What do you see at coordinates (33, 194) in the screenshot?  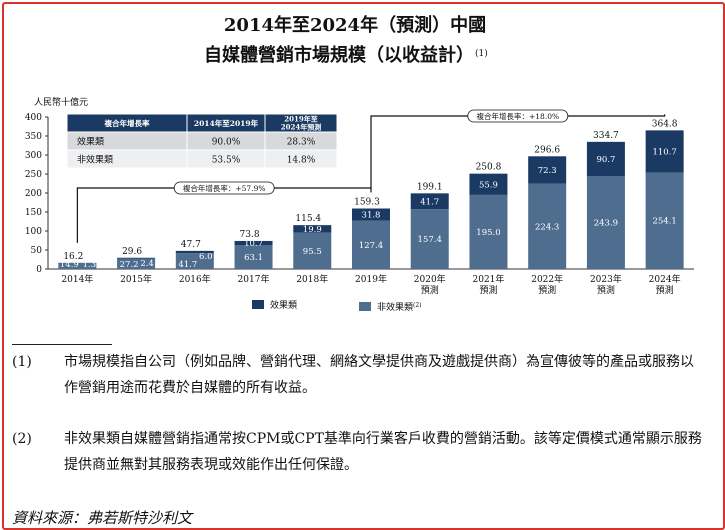 I see `y-tick-label: 200` at bounding box center [33, 194].